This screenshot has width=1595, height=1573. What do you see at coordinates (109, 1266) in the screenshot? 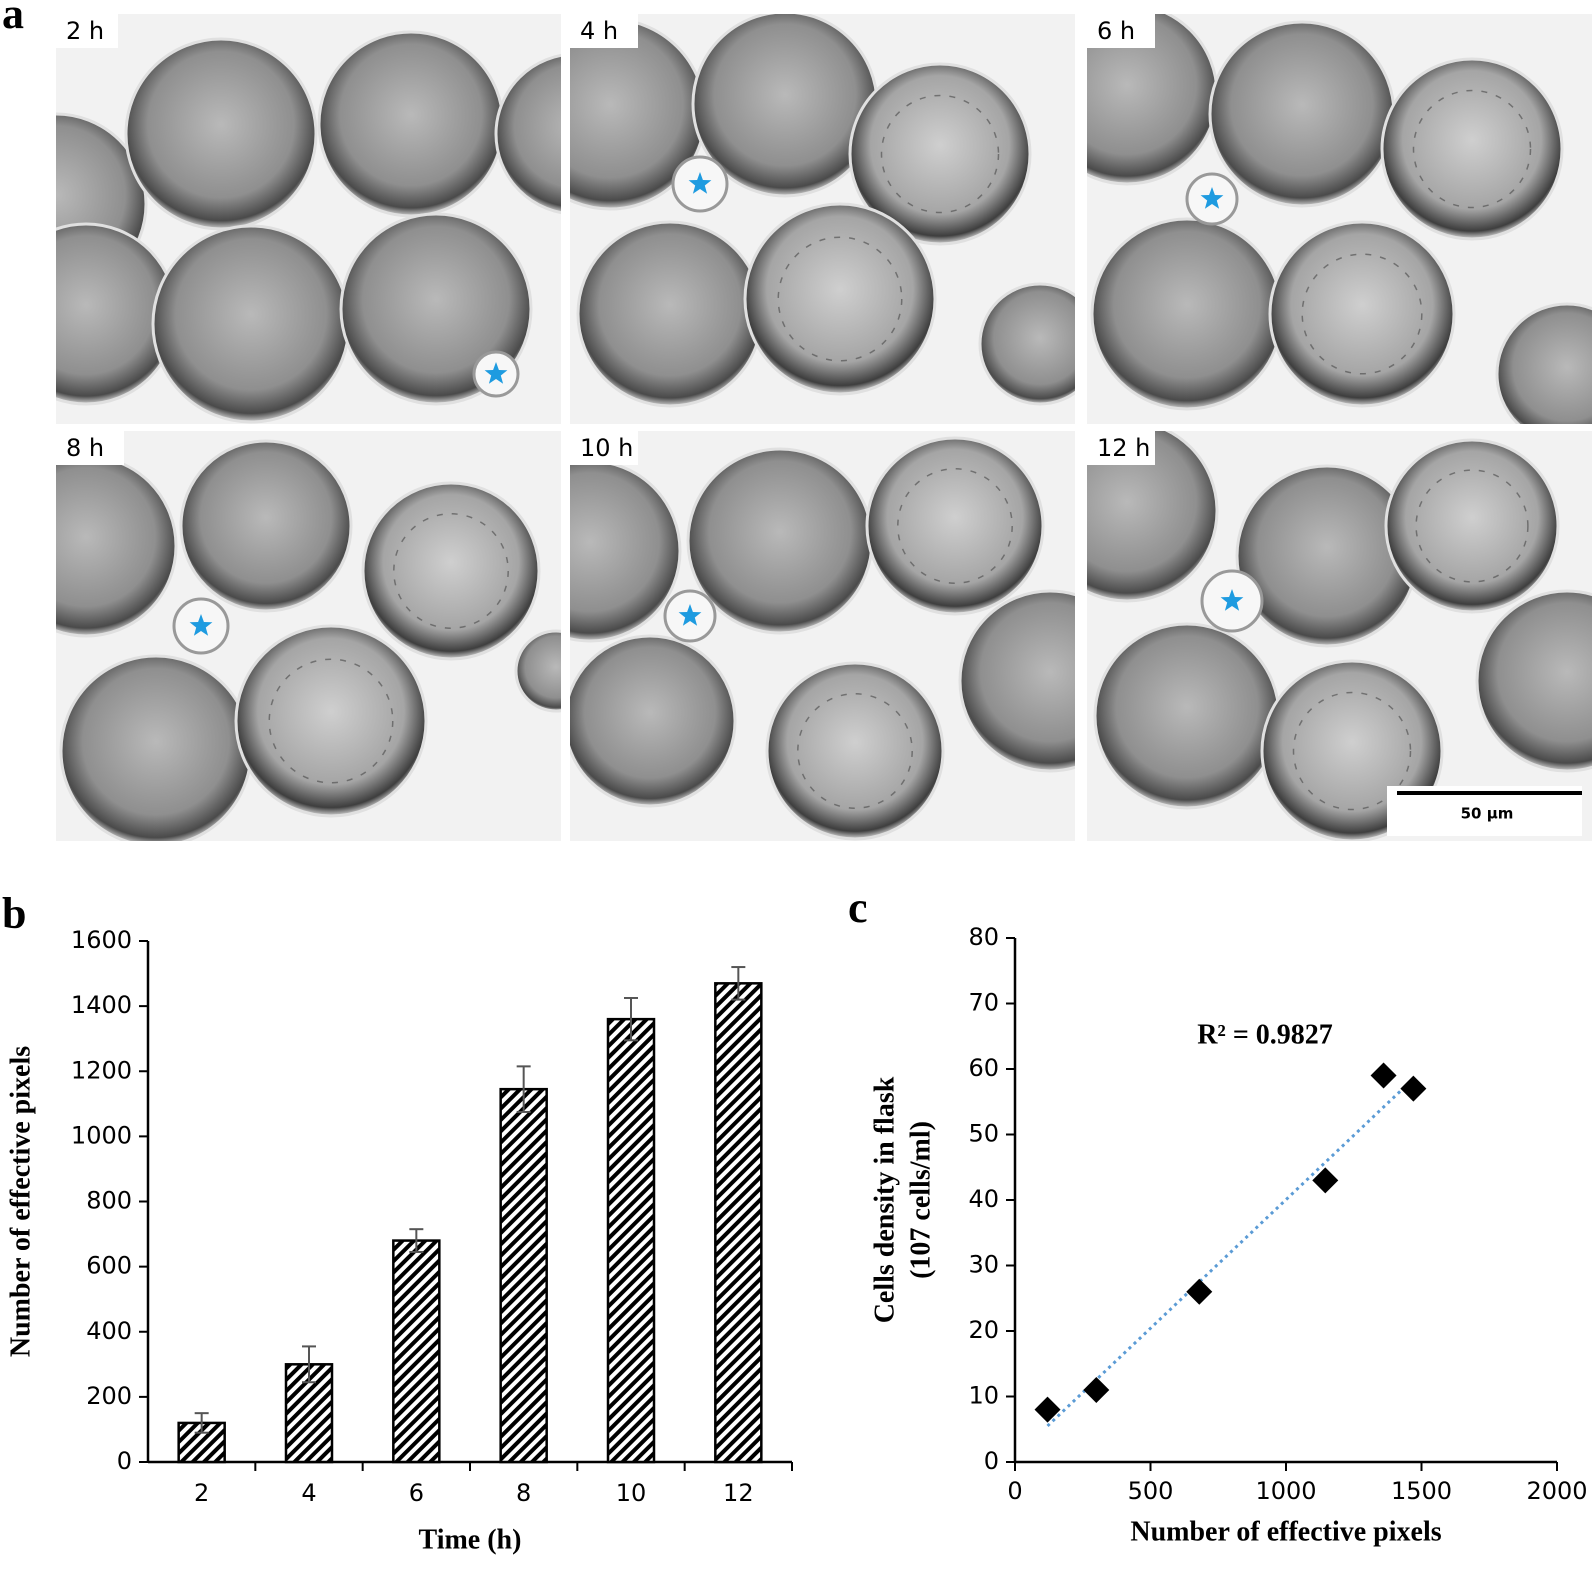
I see `y-tick-label: 600` at bounding box center [109, 1266].